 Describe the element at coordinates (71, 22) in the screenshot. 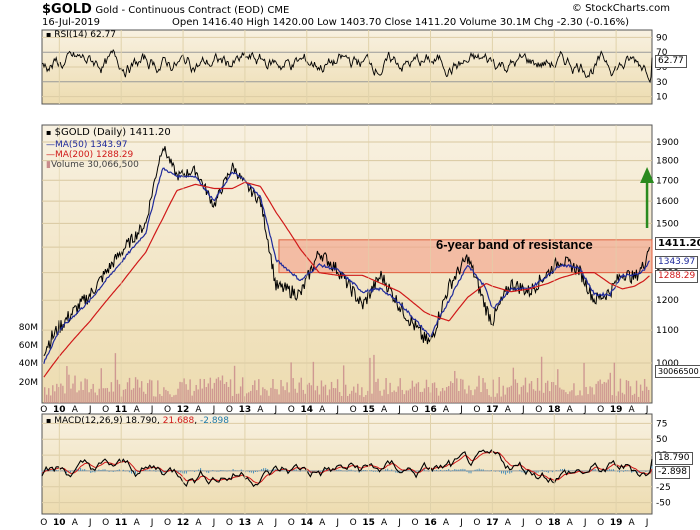

I see `date-label: 16-Jul-2019` at that location.